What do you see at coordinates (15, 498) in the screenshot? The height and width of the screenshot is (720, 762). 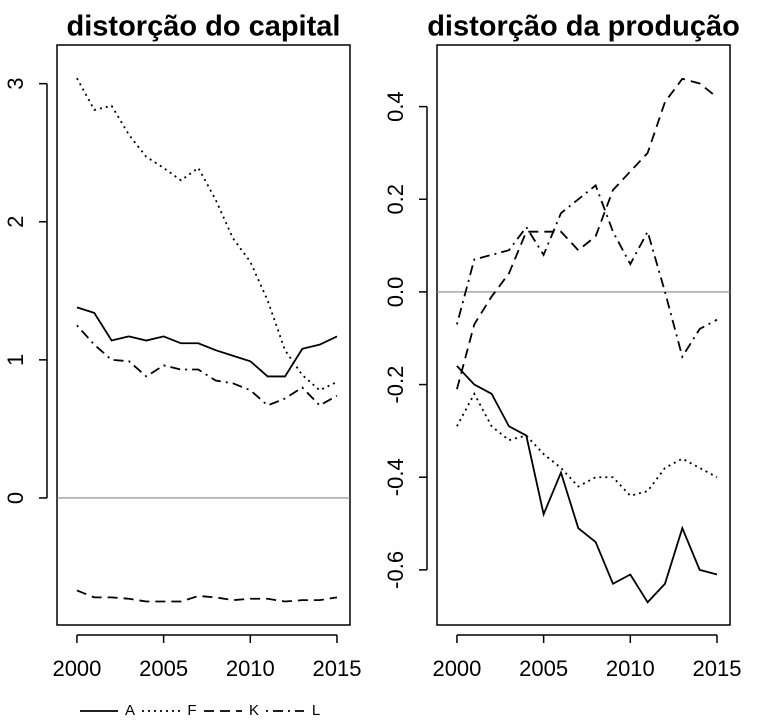 I see `y-tick-label: 0` at bounding box center [15, 498].